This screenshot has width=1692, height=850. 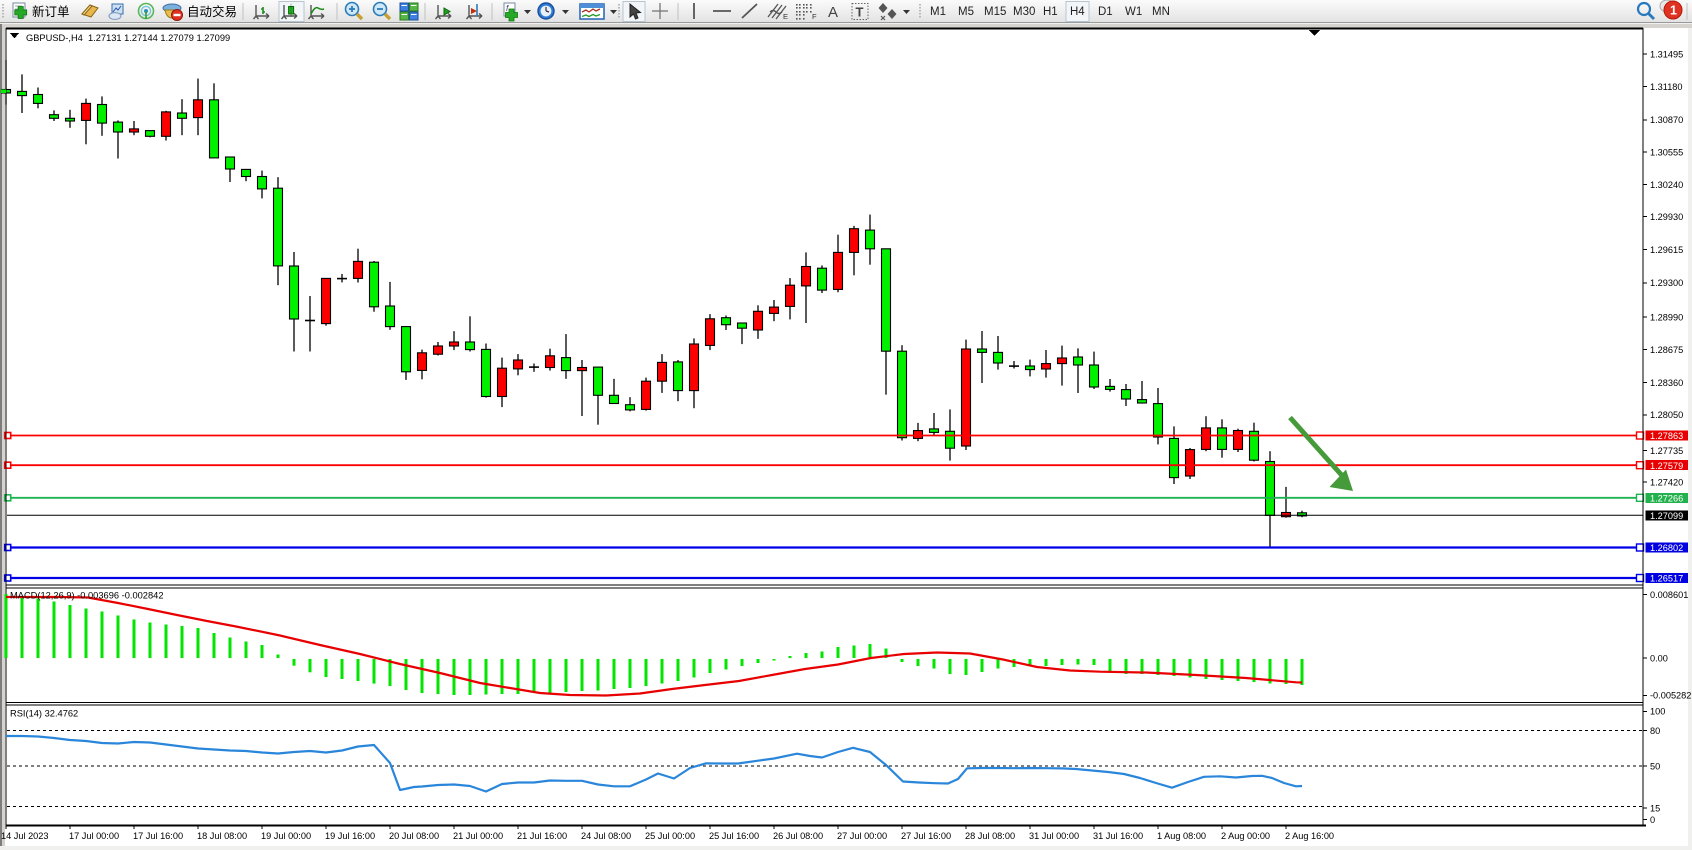 What do you see at coordinates (1666, 120) in the screenshot?
I see `svg-text: 1.30870` at bounding box center [1666, 120].